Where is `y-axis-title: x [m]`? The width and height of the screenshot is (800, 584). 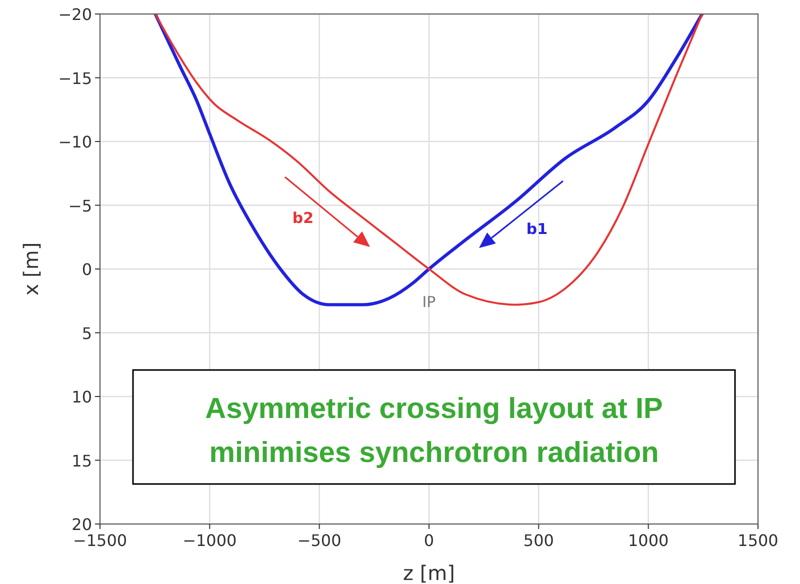 y-axis-title: x [m] is located at coordinates (31, 269).